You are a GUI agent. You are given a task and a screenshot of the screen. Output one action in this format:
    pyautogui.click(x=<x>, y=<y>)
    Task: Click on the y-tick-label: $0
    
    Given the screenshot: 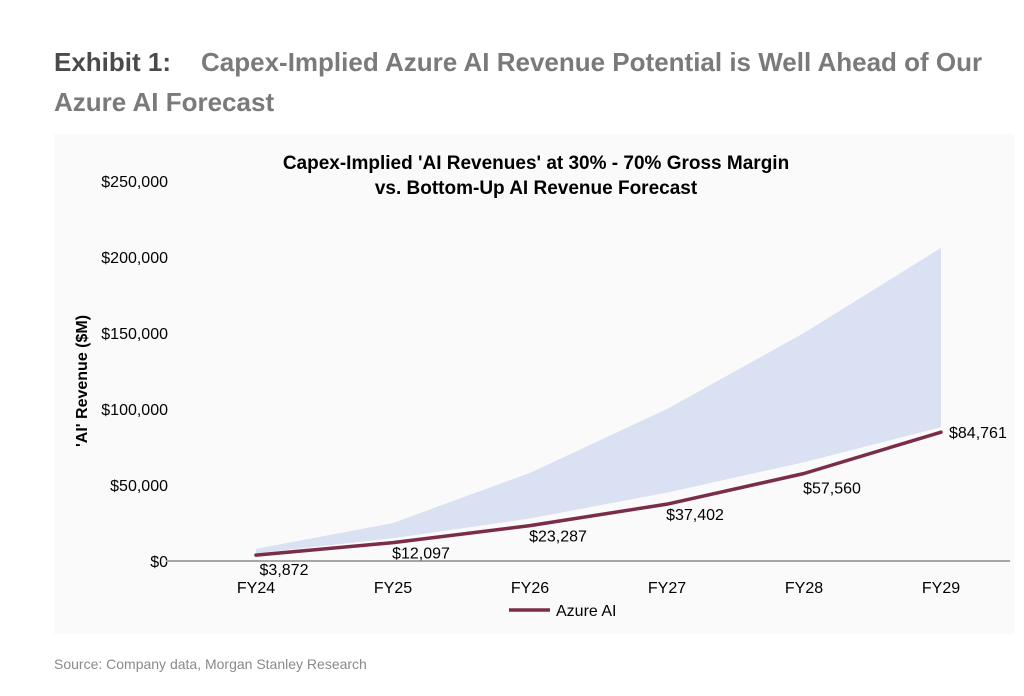 What is the action you would take?
    pyautogui.click(x=159, y=562)
    